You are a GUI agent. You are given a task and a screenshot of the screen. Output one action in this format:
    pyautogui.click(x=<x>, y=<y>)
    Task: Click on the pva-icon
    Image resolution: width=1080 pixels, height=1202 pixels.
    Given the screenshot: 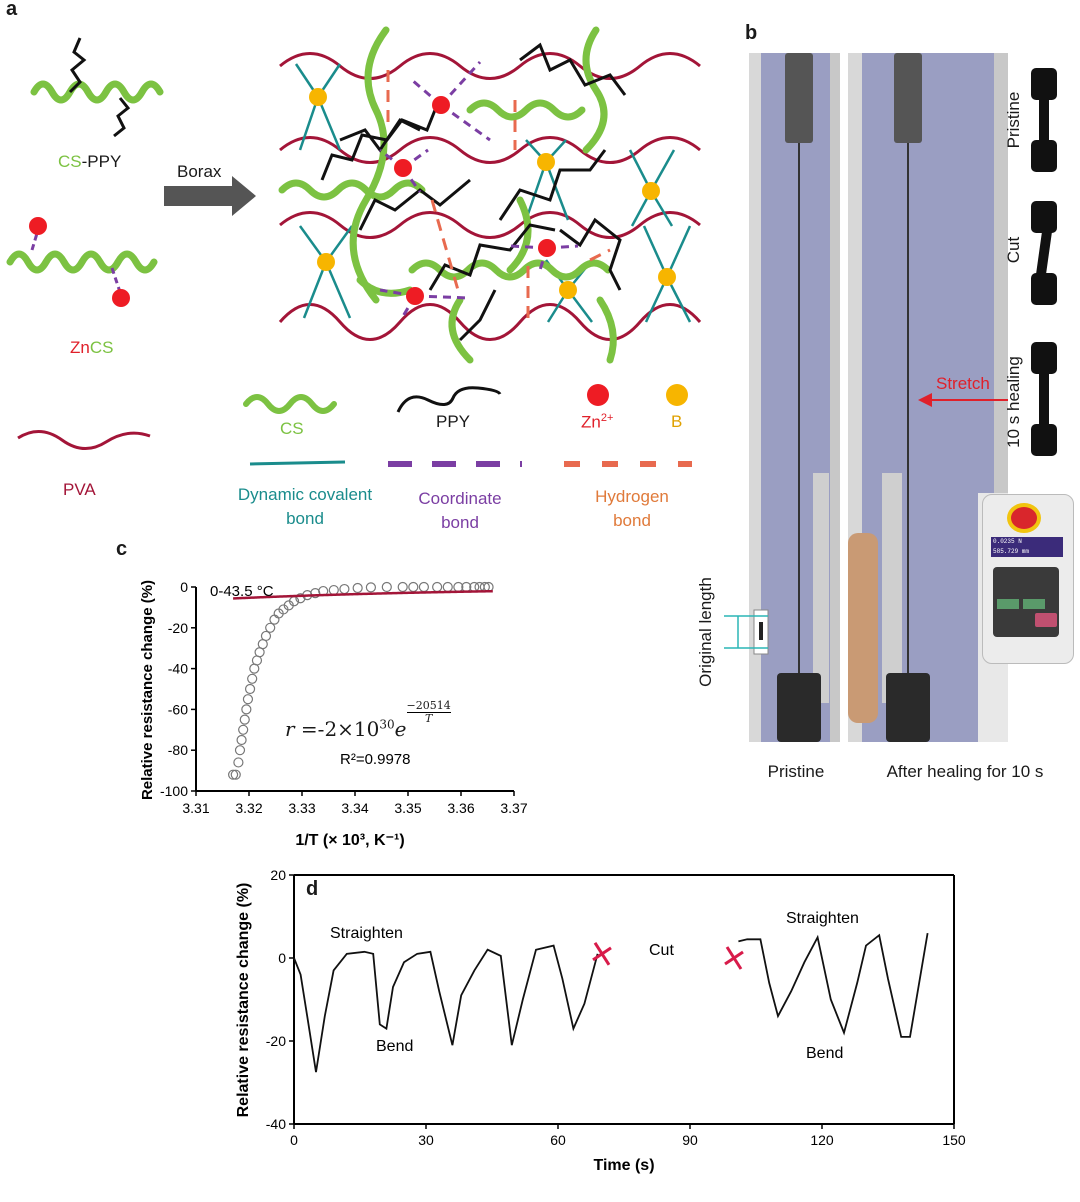 What is the action you would take?
    pyautogui.click(x=84, y=440)
    